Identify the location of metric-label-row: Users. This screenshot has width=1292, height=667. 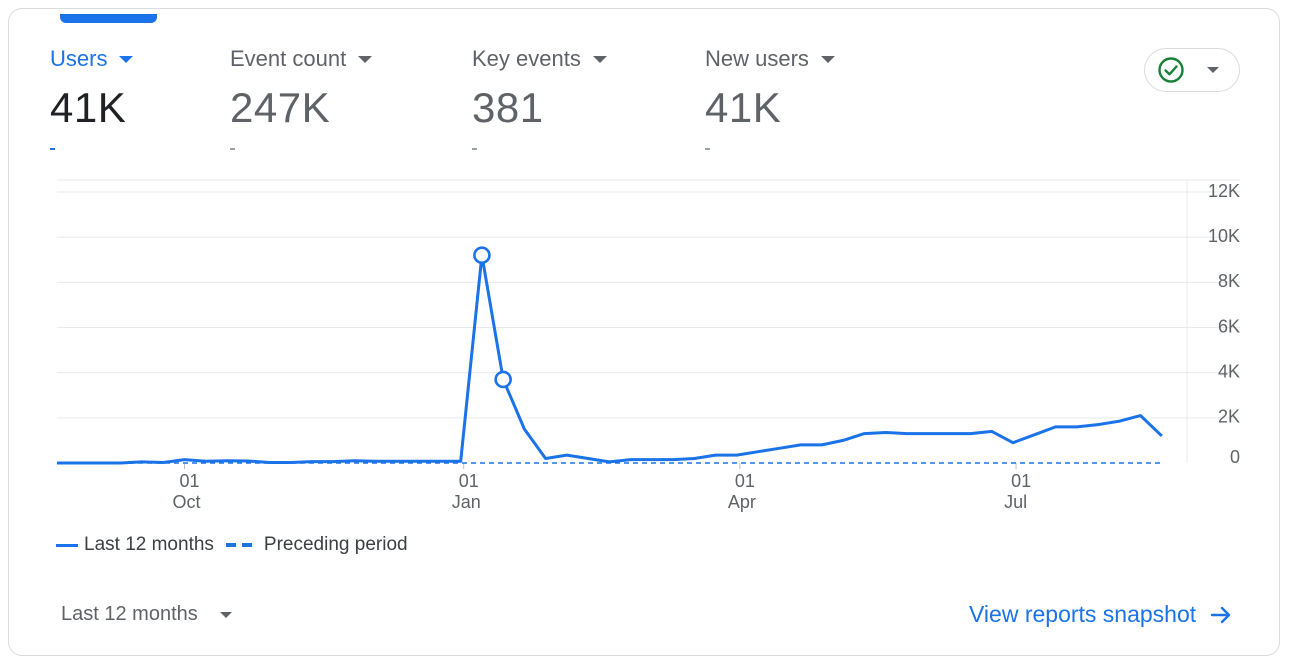
(92, 59).